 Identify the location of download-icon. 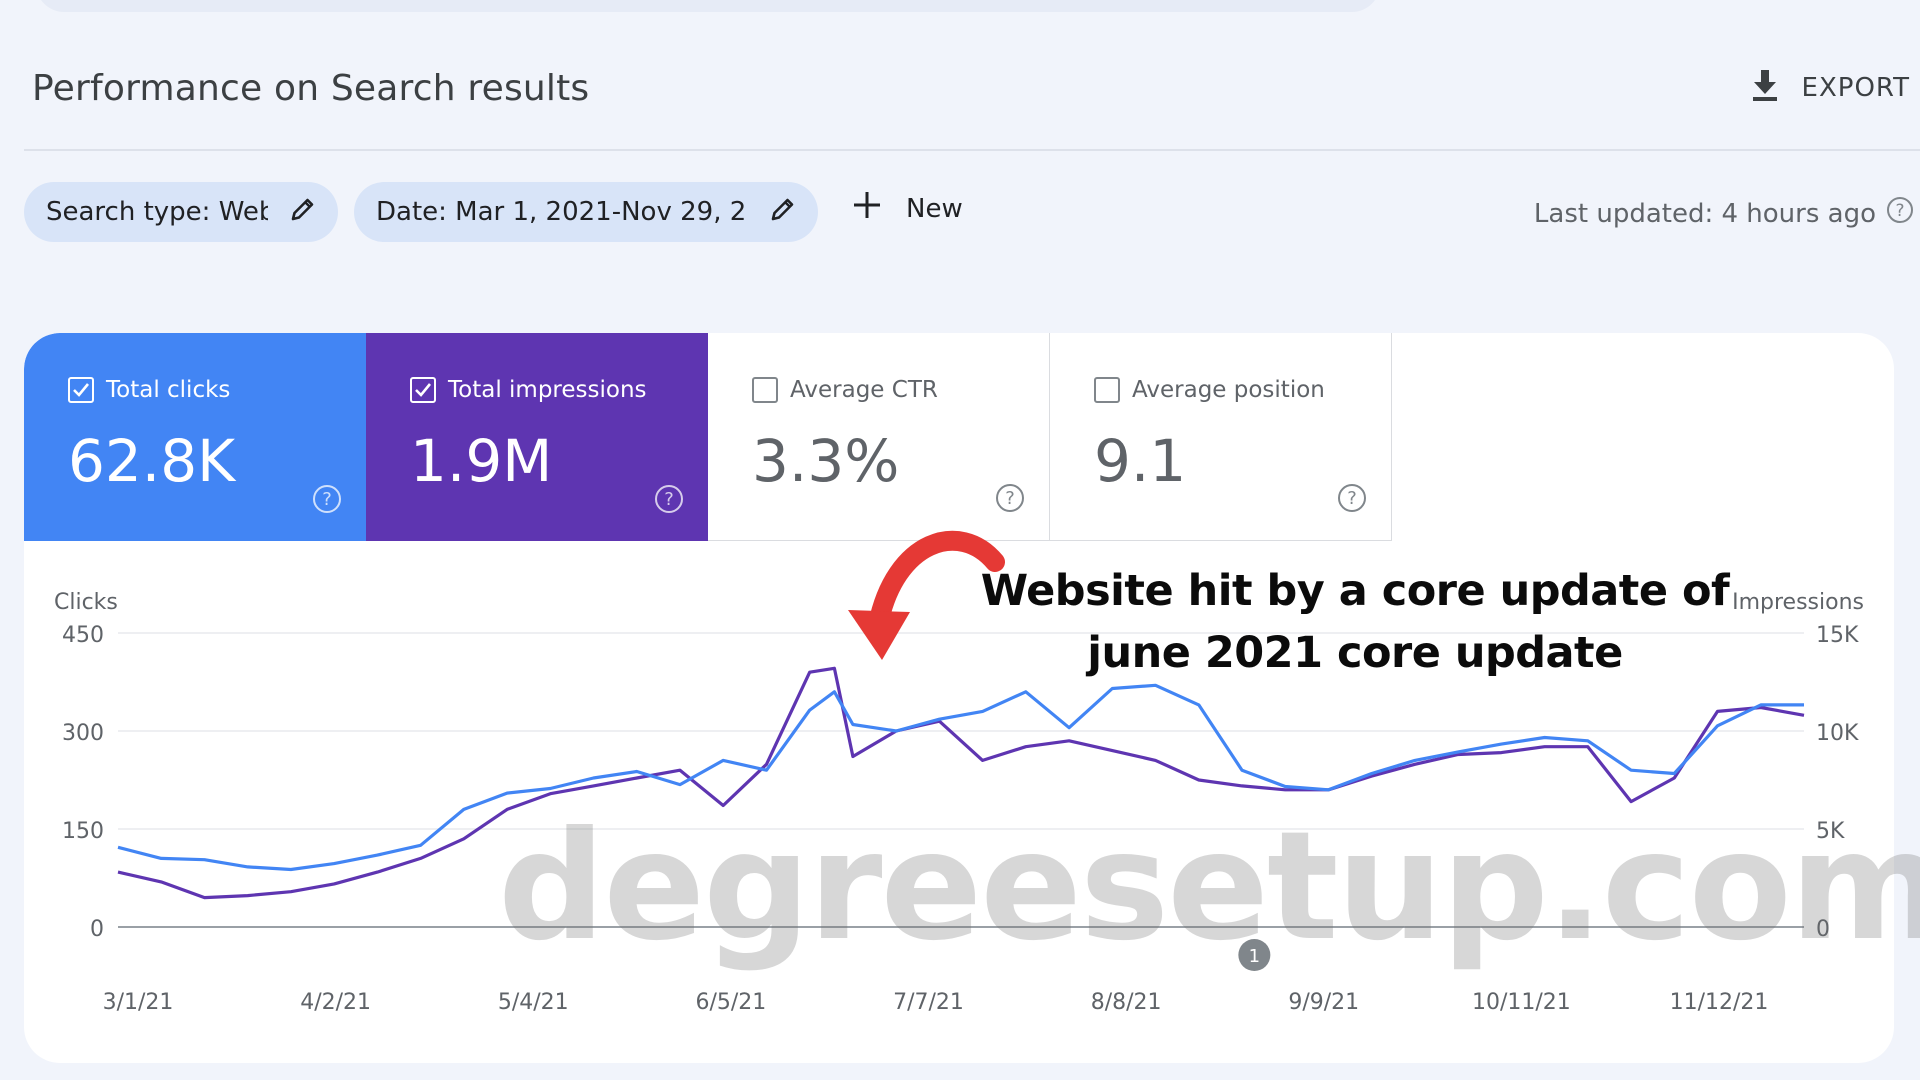
(1765, 87).